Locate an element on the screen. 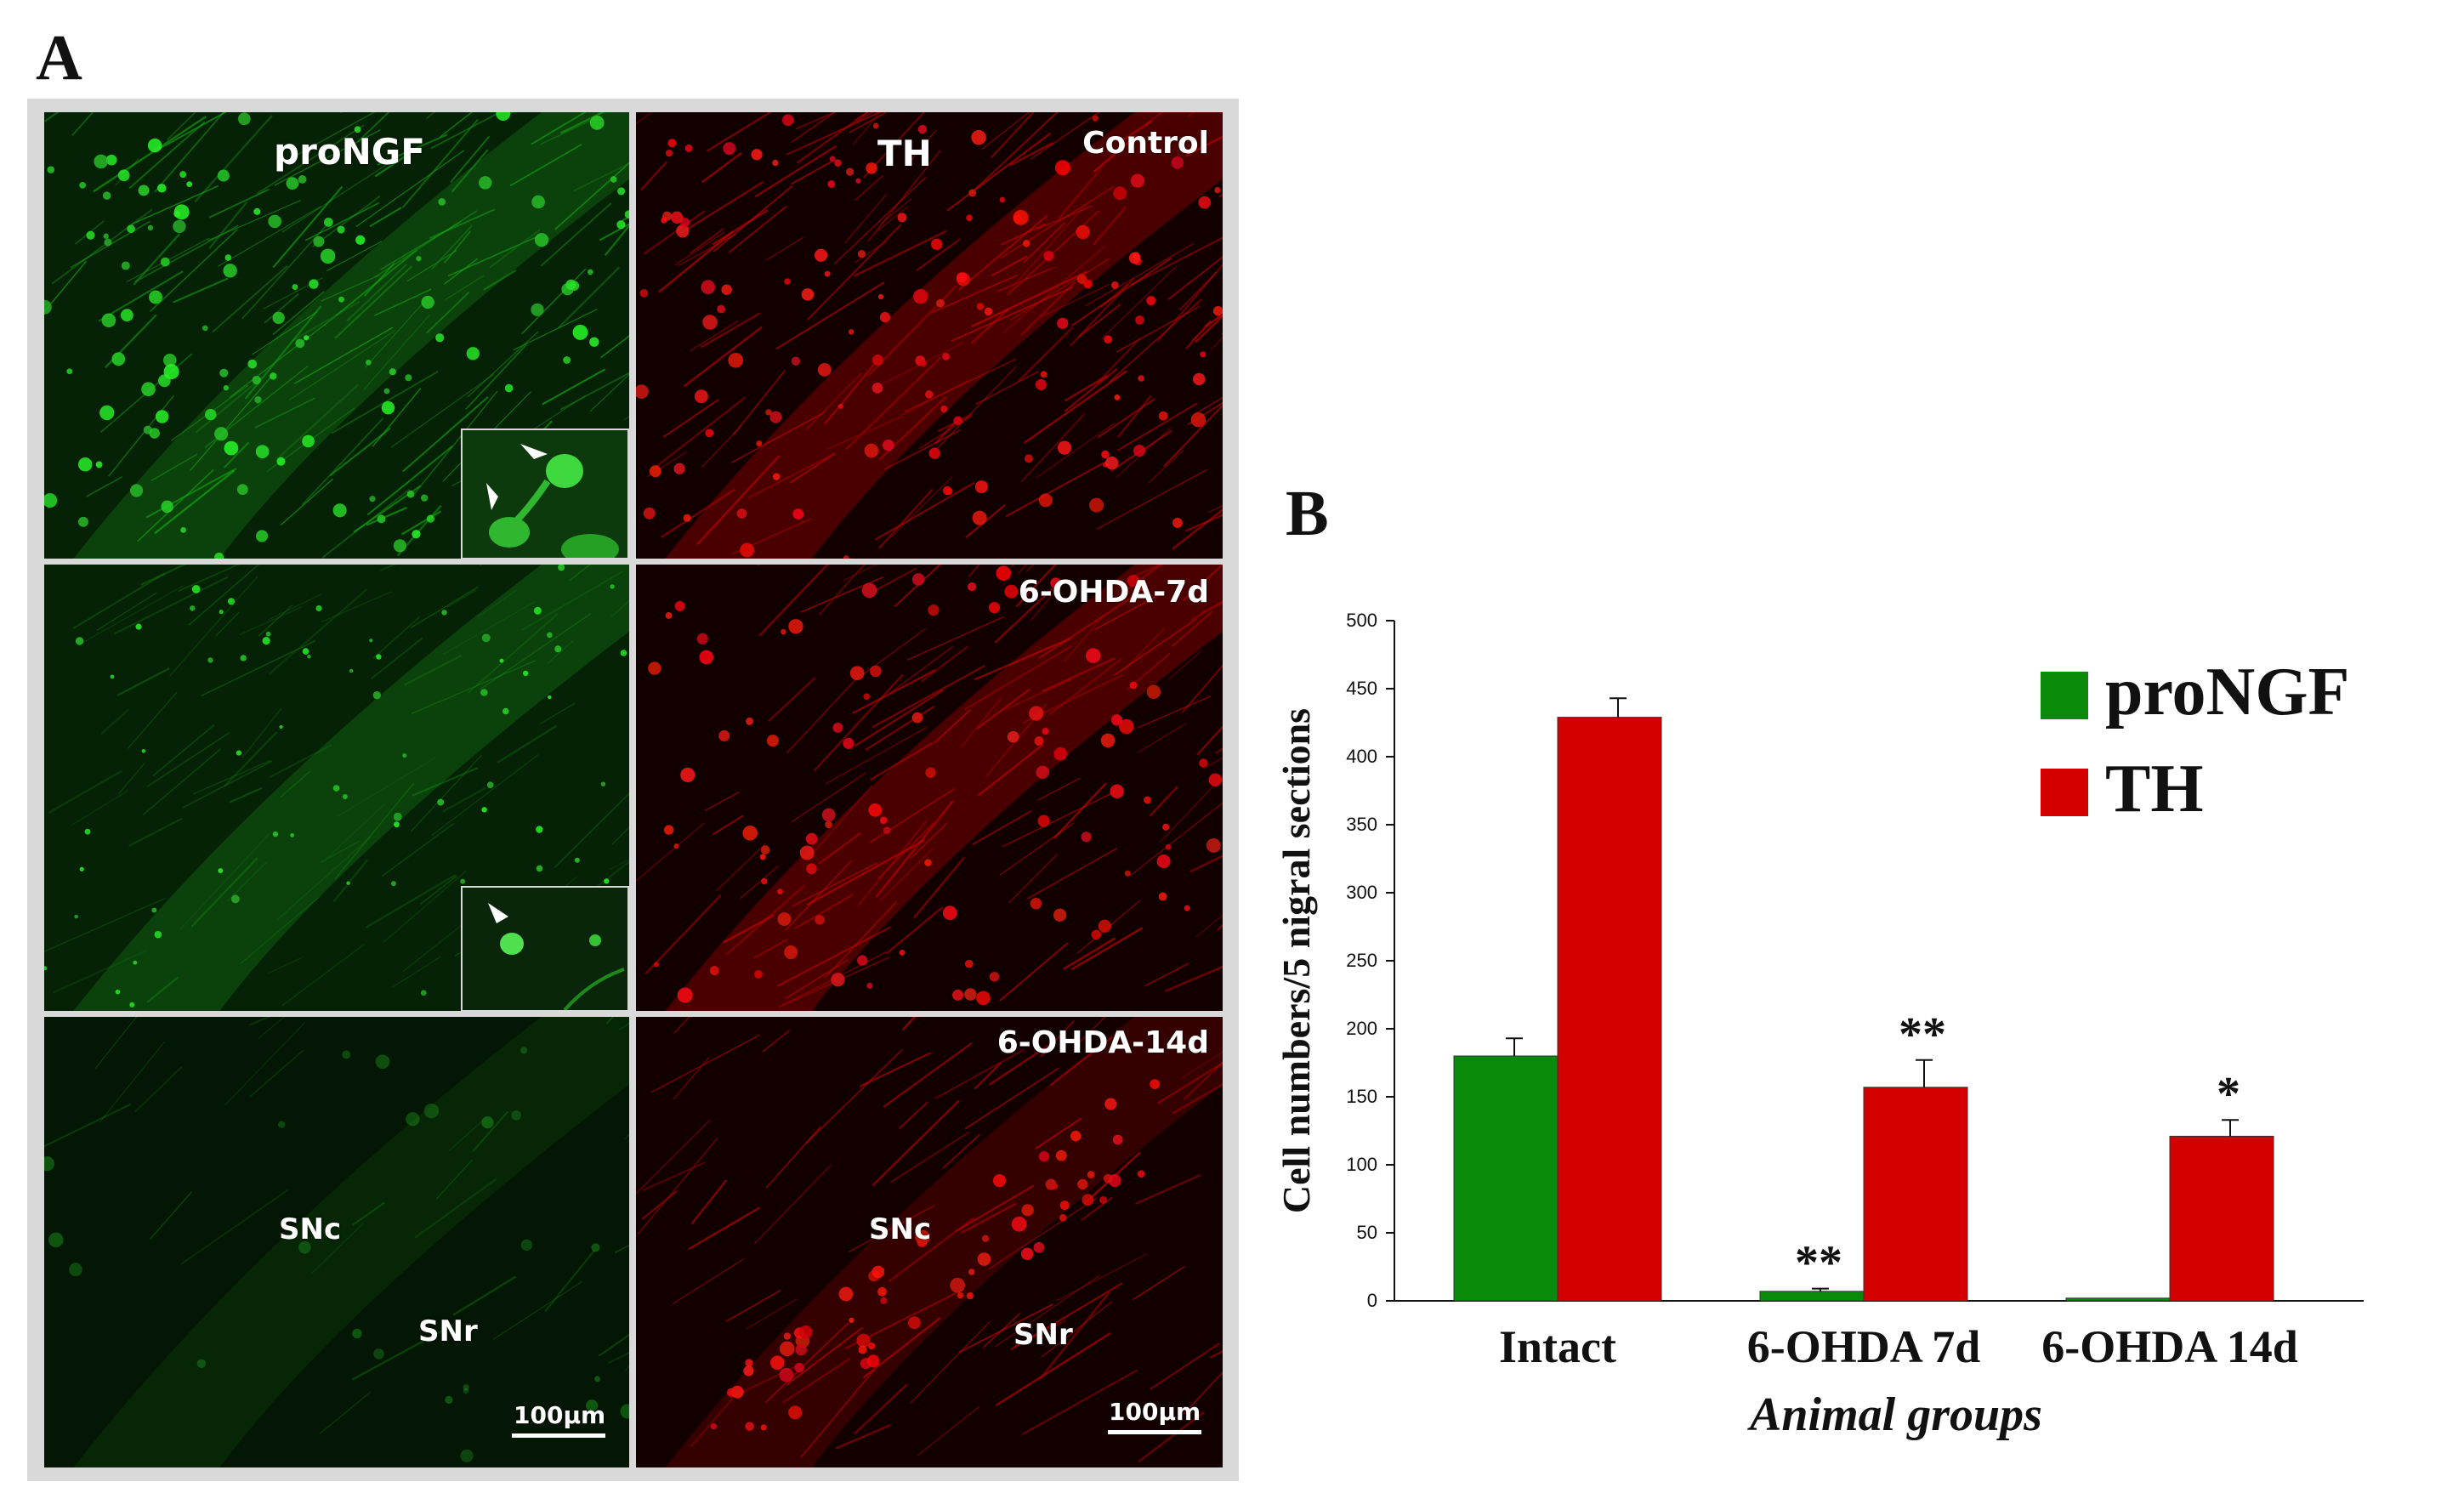 This screenshot has height=1510, width=2464. y-tick-label: 250 is located at coordinates (1361, 960).